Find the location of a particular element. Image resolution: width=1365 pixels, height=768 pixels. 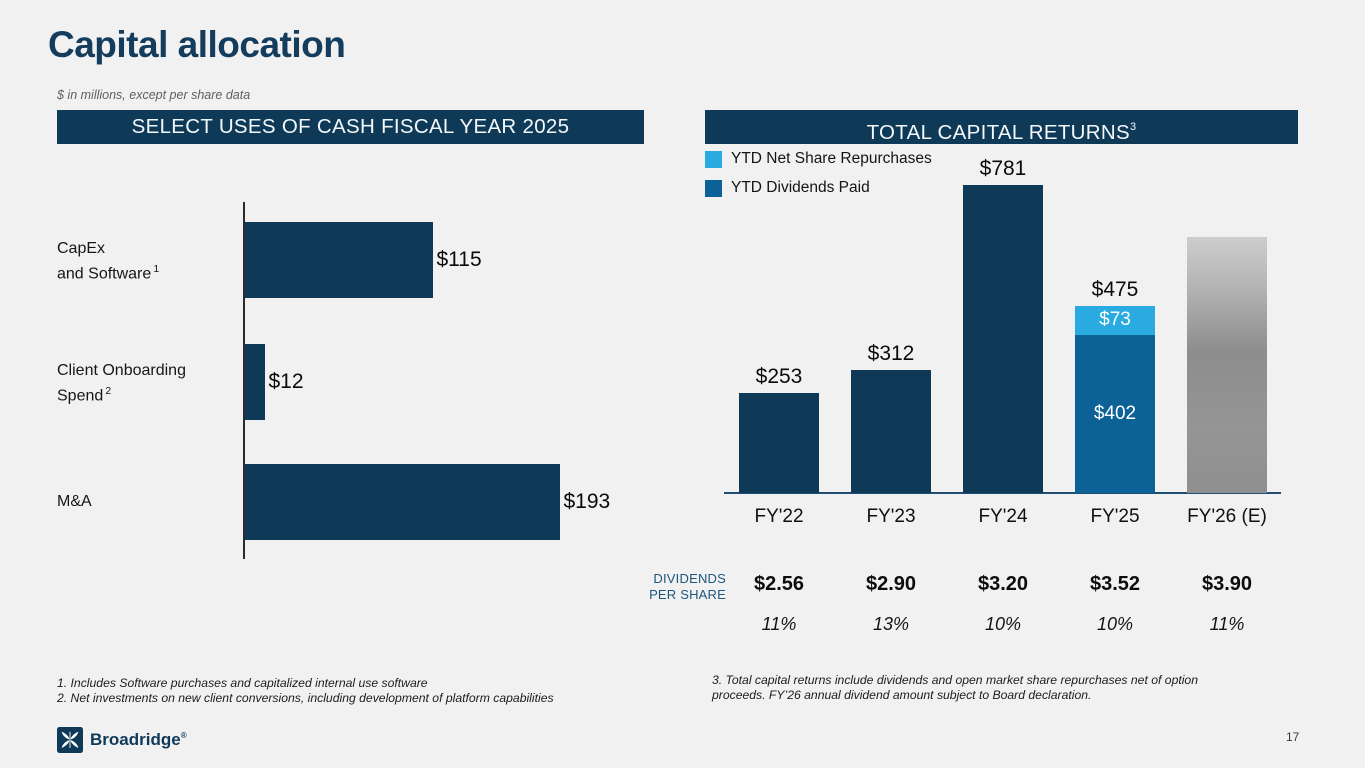

bar-m-a is located at coordinates (402, 502).